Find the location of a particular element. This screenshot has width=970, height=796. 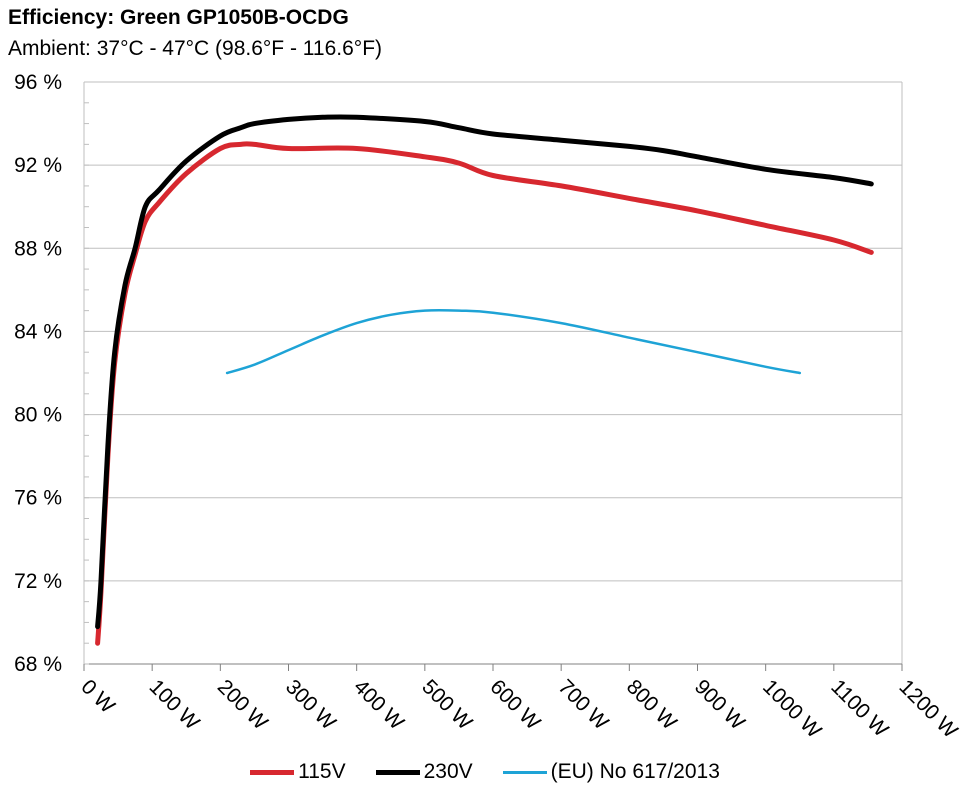

legend-item-eu-standard: (EU) No 617/2013 is located at coordinates (611, 772).